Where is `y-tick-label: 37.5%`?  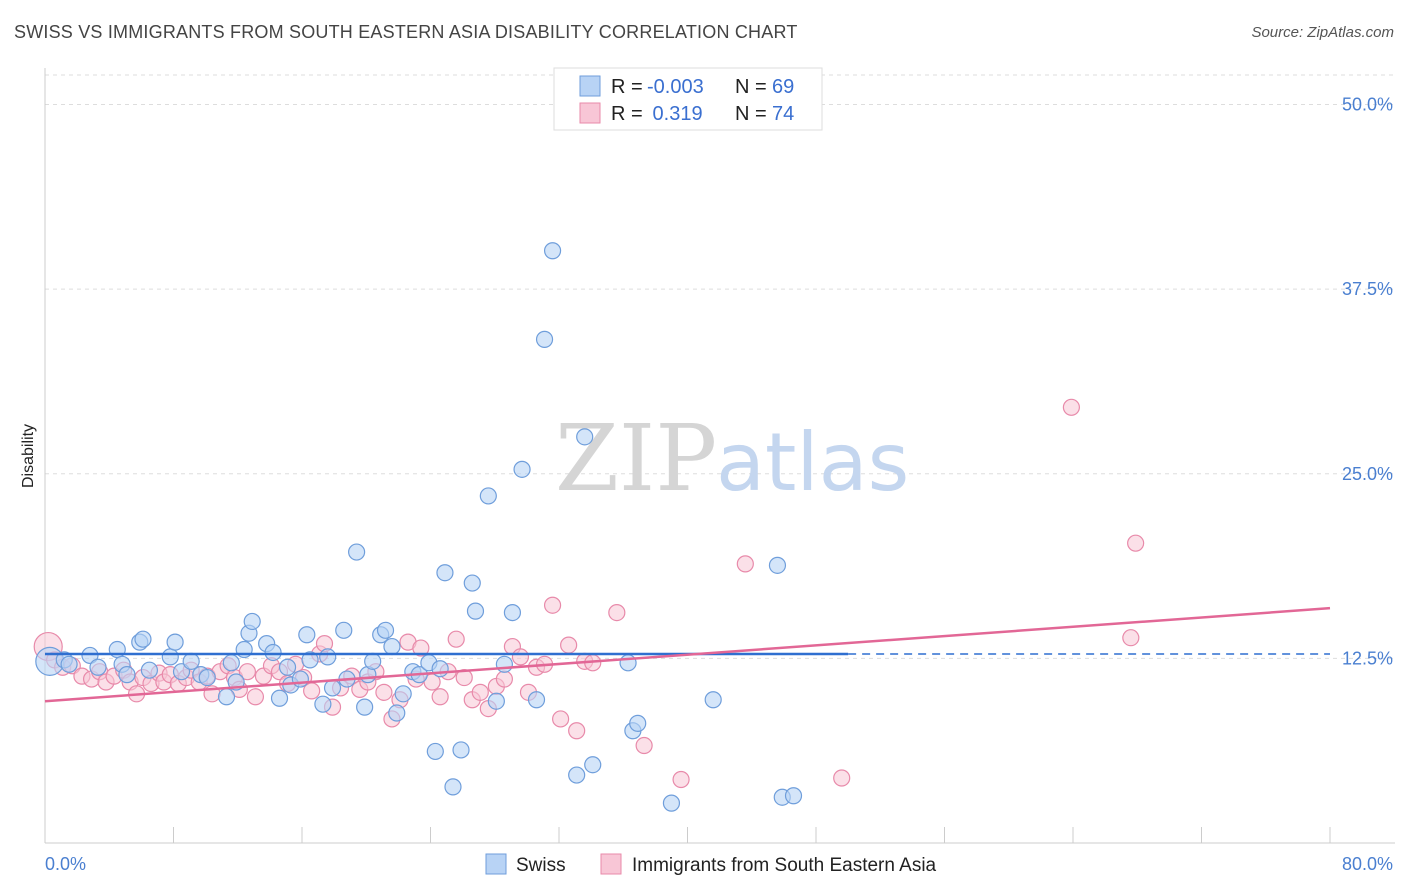
y-tick-label: 37.5% is located at coordinates (1367, 289).